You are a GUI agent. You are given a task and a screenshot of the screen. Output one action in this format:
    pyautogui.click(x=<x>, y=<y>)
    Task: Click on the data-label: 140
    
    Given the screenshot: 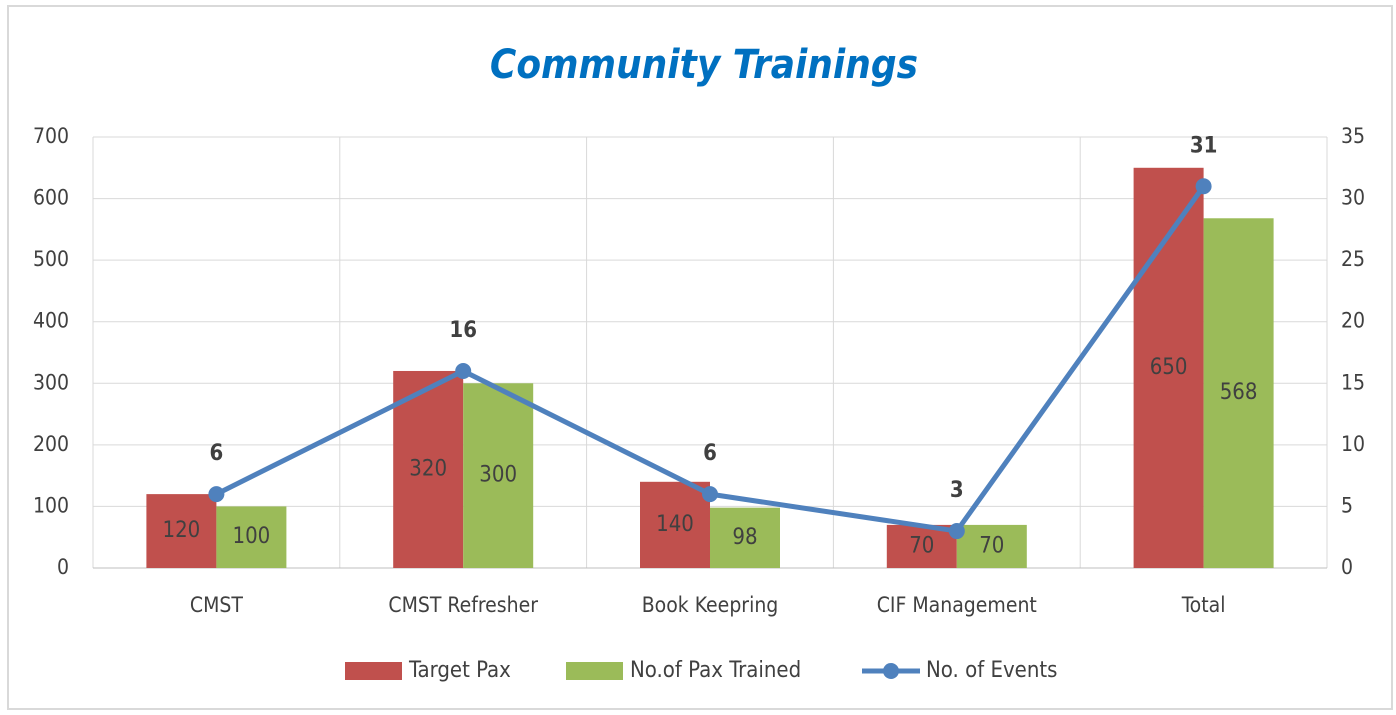 What is the action you would take?
    pyautogui.click(x=675, y=524)
    